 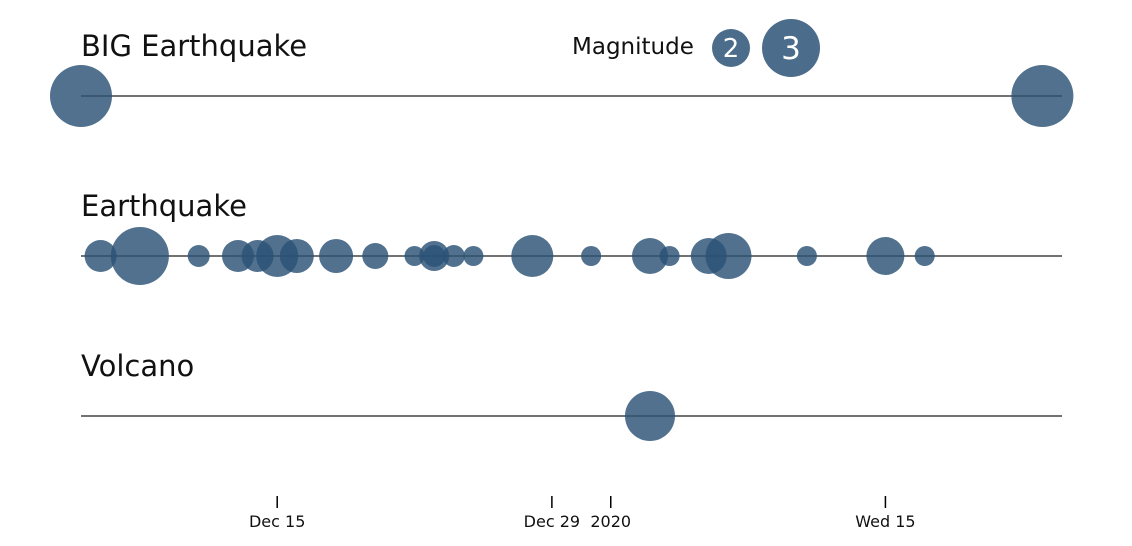 I want to click on x-tick-label: Dec 29, so click(x=552, y=521).